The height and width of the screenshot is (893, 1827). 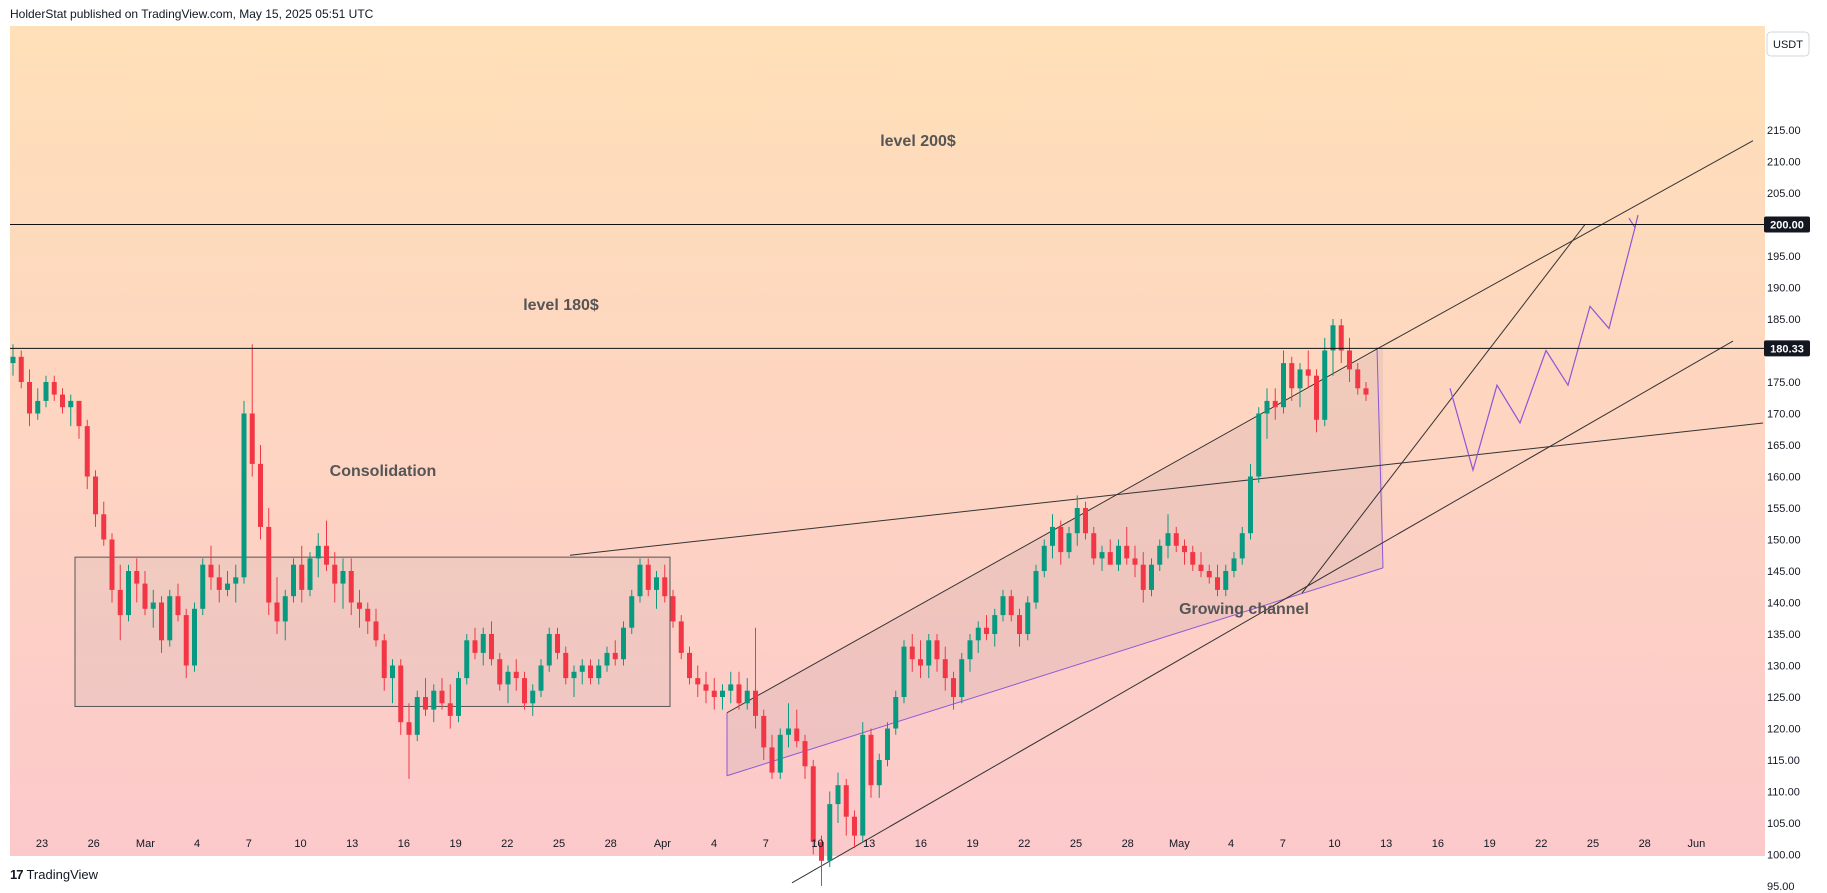 I want to click on price-tick-label: 115.00, so click(x=1783, y=761).